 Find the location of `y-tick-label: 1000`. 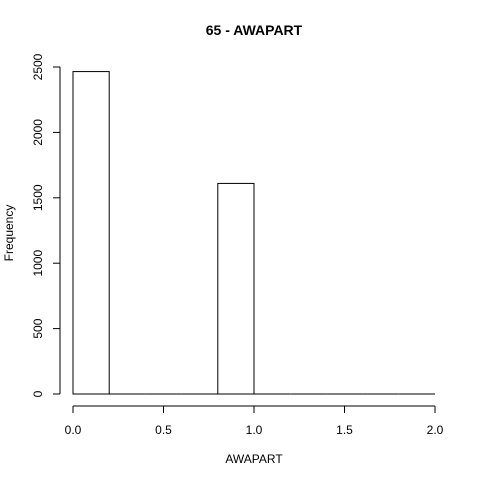

y-tick-label: 1000 is located at coordinates (38, 263).